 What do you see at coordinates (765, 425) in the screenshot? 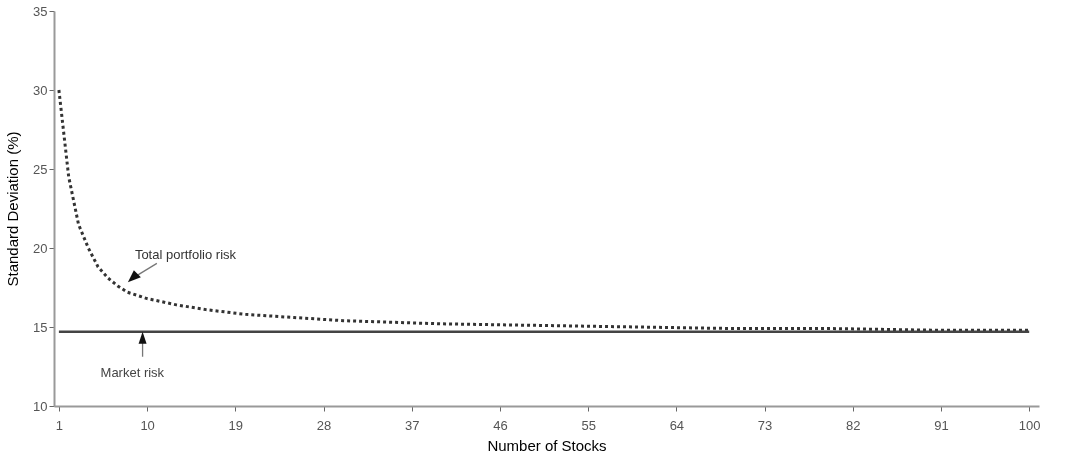
I see `x-tick-label: 73` at bounding box center [765, 425].